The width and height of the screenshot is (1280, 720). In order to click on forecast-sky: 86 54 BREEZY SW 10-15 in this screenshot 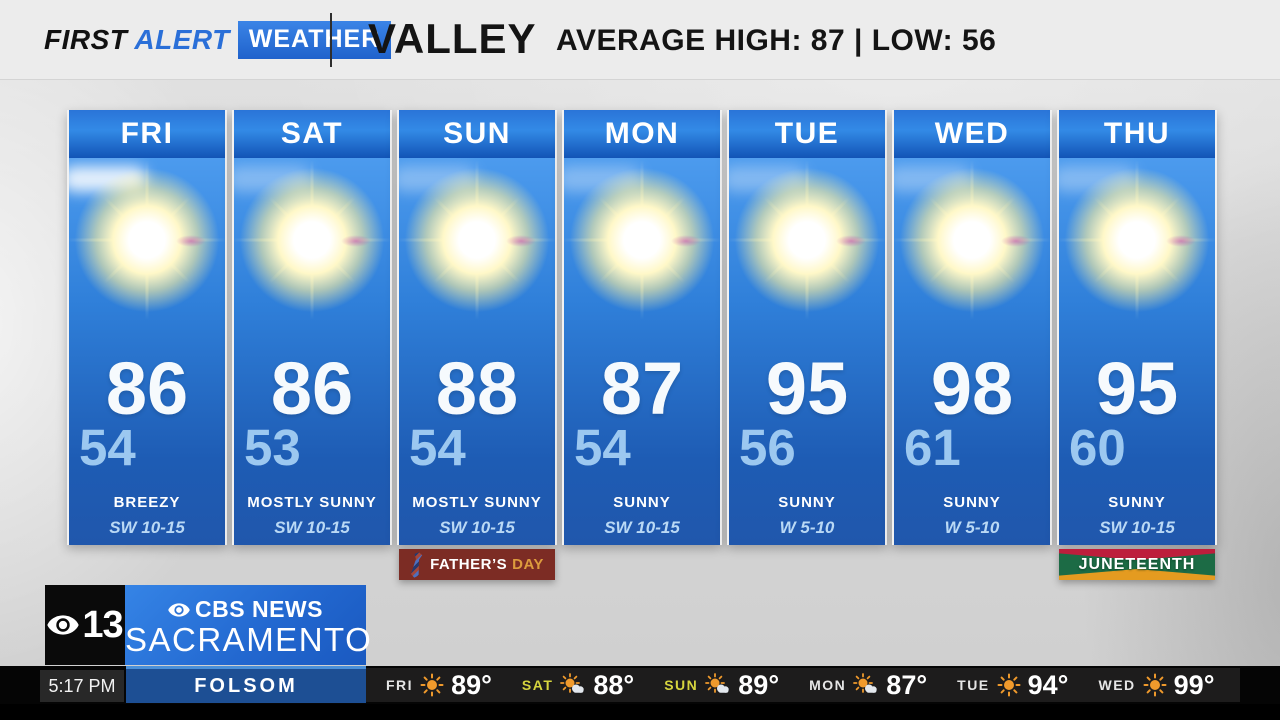, I will do `click(147, 351)`.